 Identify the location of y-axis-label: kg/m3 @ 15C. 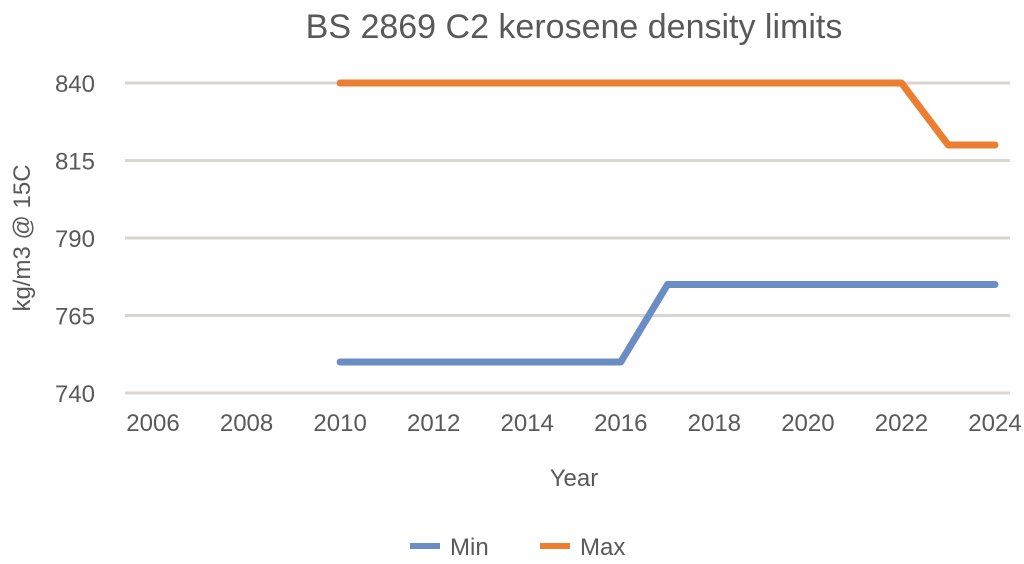
(22, 237).